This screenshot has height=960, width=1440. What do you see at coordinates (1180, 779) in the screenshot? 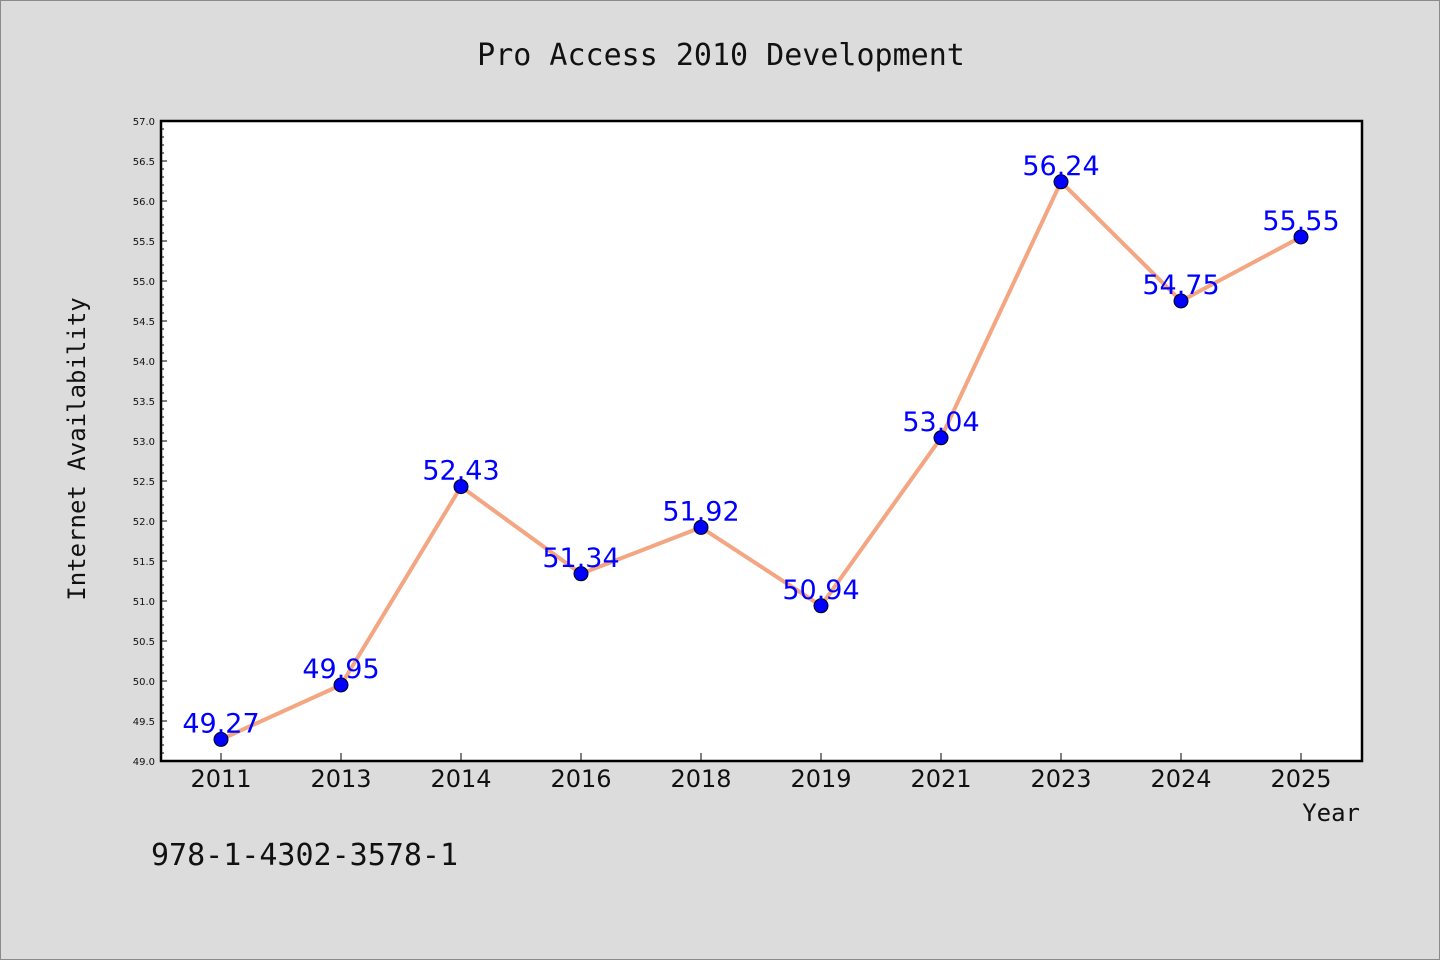
I see `x-tick-label: 2024` at bounding box center [1180, 779].